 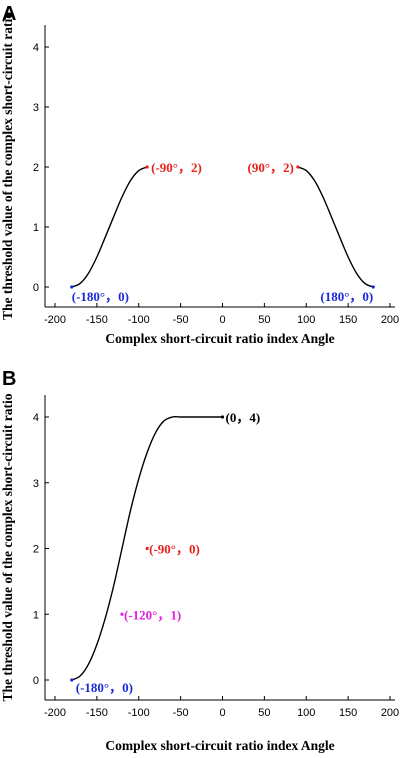 What do you see at coordinates (152, 614) in the screenshot?
I see `annotation-label: (-120°，1)` at bounding box center [152, 614].